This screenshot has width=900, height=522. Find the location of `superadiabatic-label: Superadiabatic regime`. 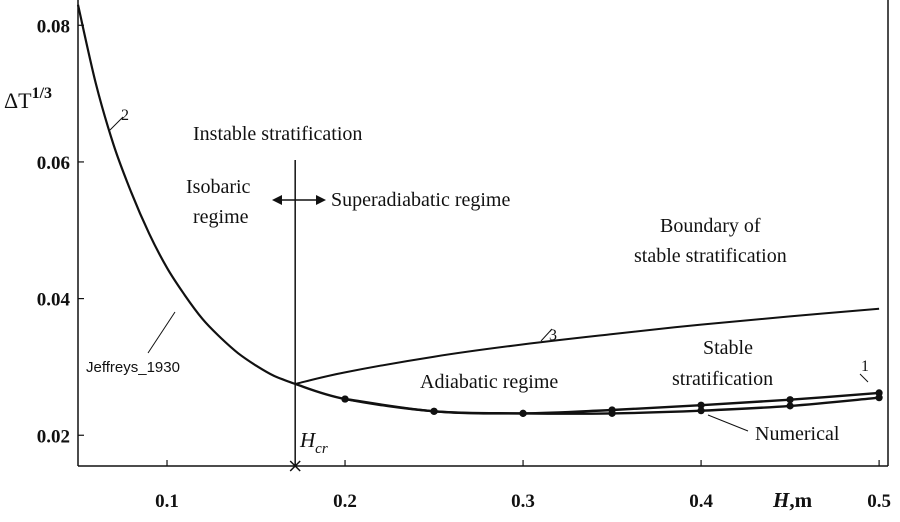

superadiabatic-label: Superadiabatic regime is located at coordinates (420, 200).